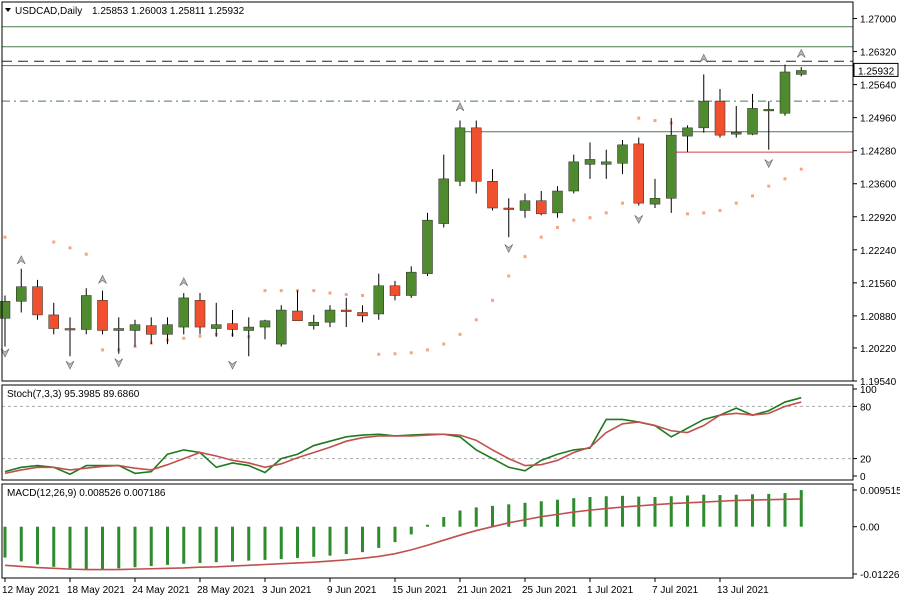 This screenshot has width=900, height=605. Describe the element at coordinates (549, 590) in the screenshot. I see `x-tick-label: 25 Jun 2021` at that location.